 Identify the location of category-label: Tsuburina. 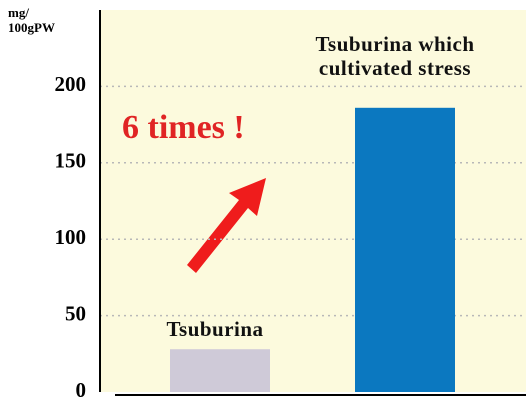
(215, 329).